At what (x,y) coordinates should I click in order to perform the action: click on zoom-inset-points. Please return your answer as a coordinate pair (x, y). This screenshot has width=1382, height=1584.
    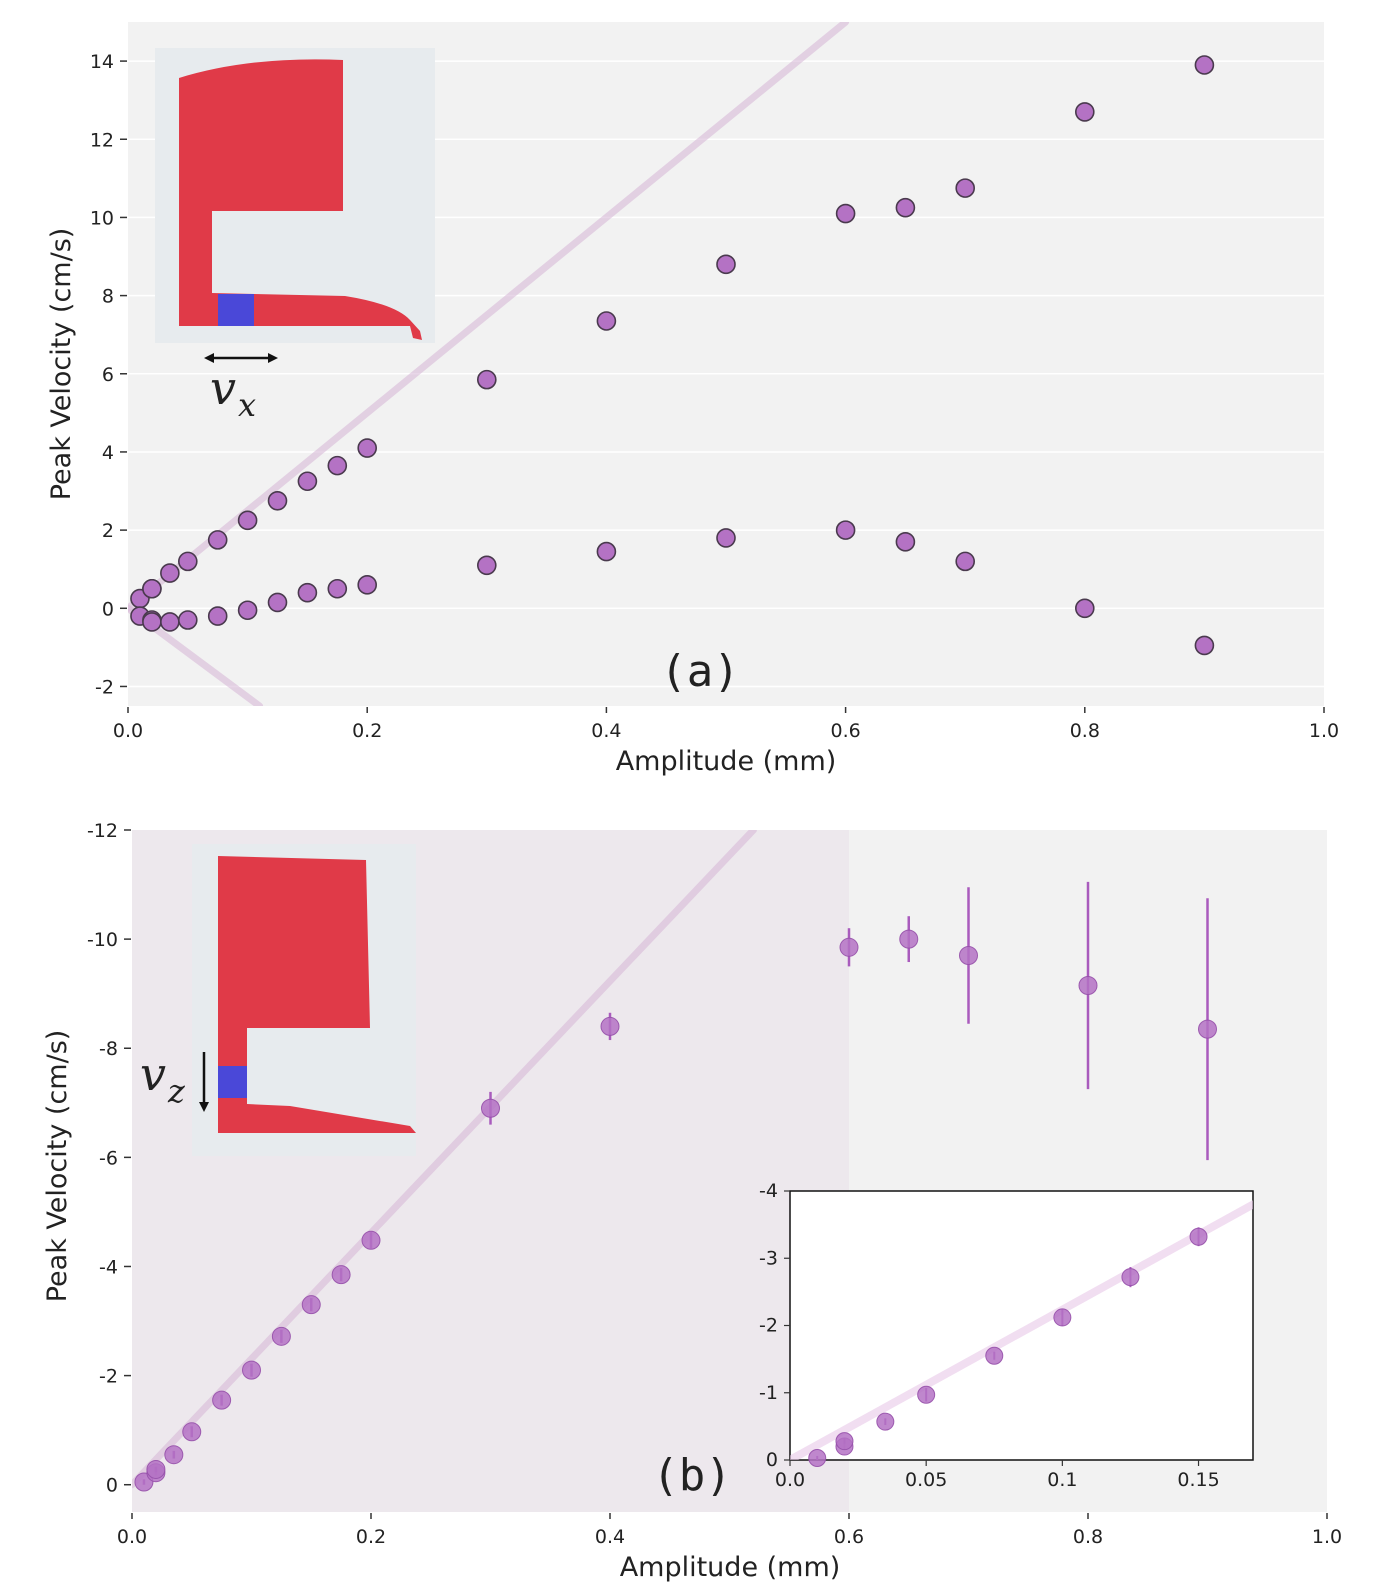
    Looking at the image, I should click on (1008, 1347).